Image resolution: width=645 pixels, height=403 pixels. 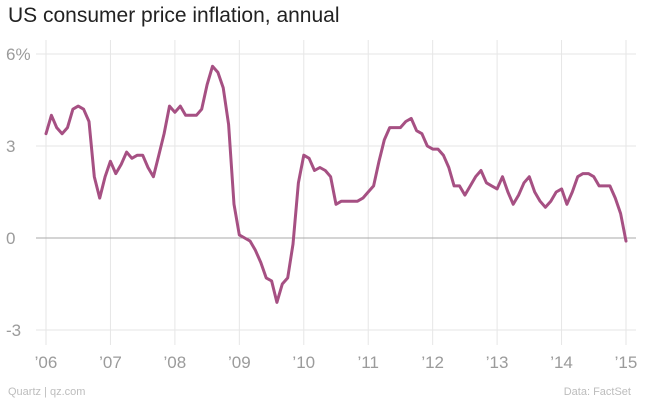 What do you see at coordinates (626, 362) in the screenshot?
I see `x-tick-label: ’15` at bounding box center [626, 362].